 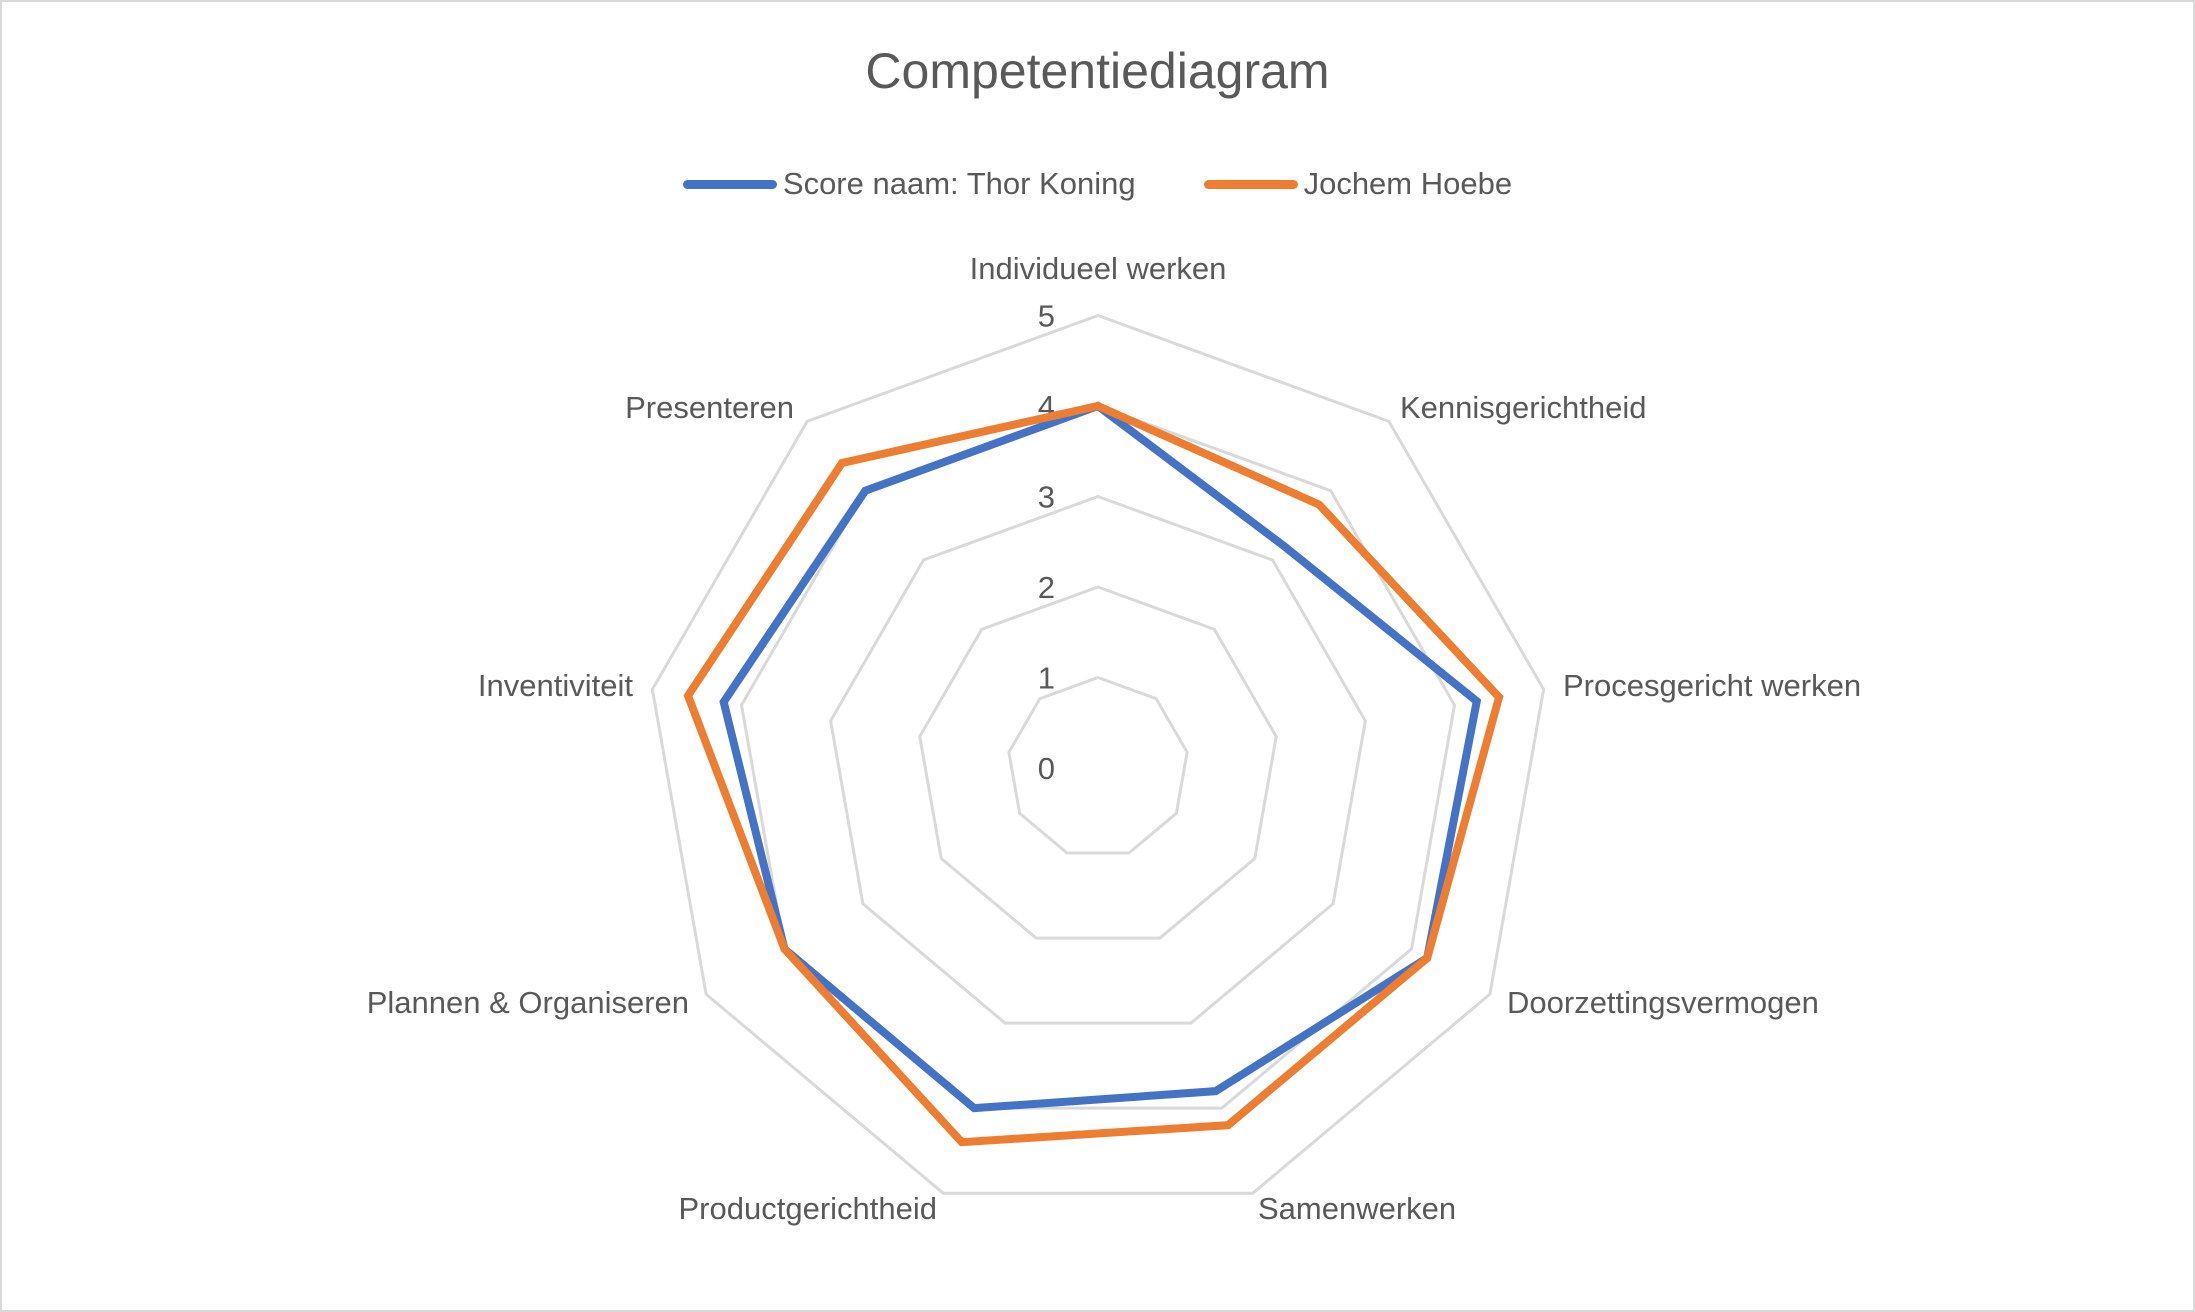 I want to click on axis-label-procesgericht-werken: Procesgericht werken, so click(x=1712, y=685).